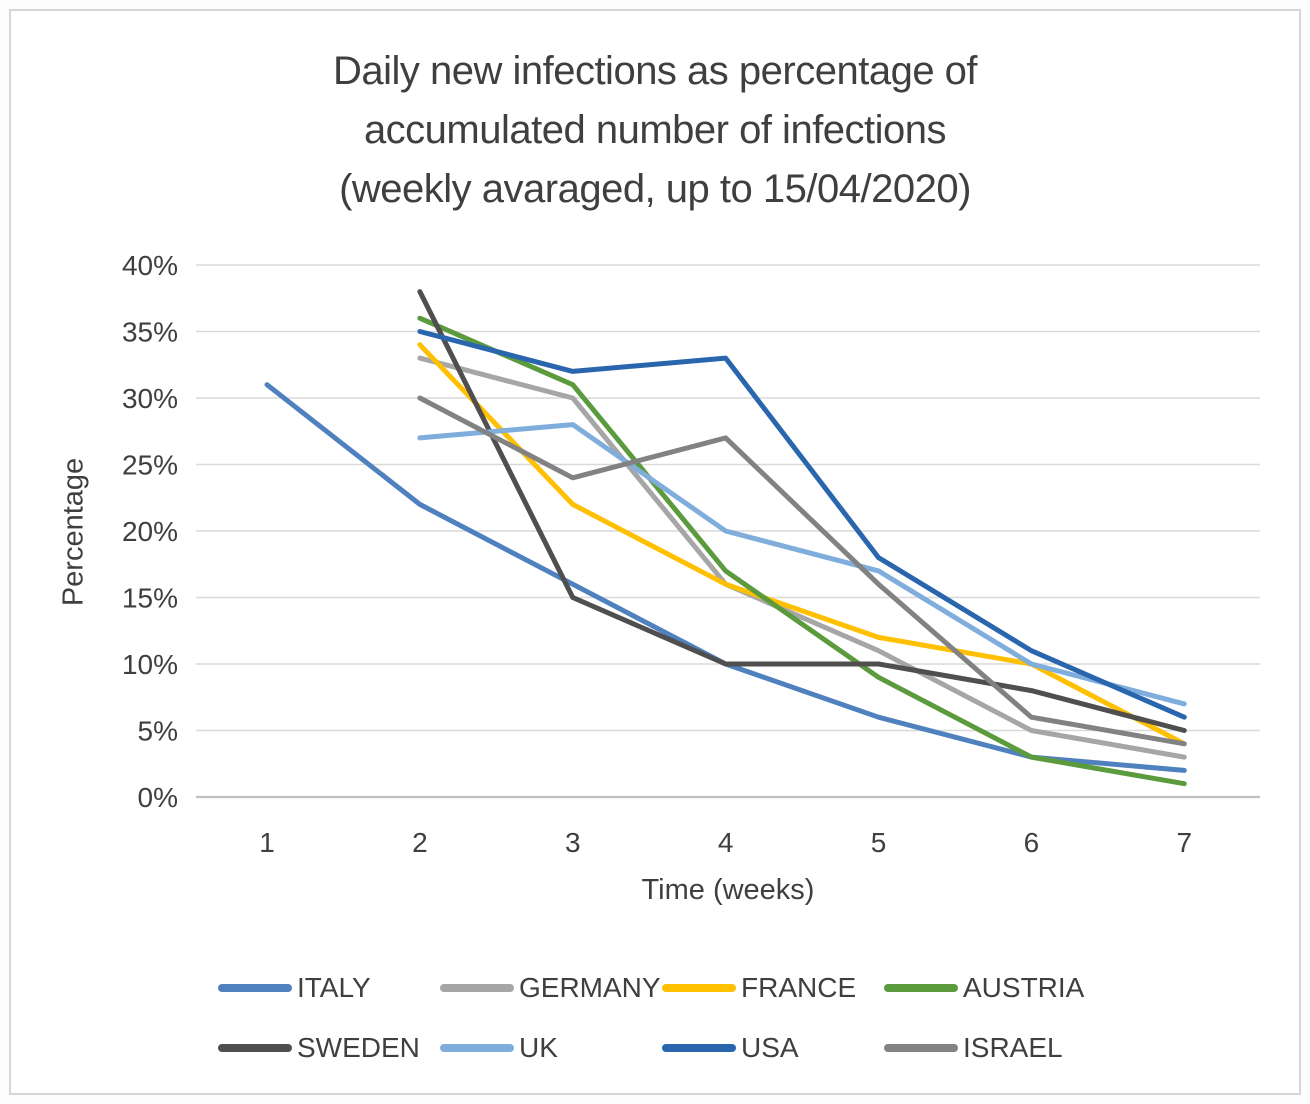 This screenshot has width=1310, height=1104. Describe the element at coordinates (799, 987) in the screenshot. I see `legend-label-france: FRANCE` at that location.